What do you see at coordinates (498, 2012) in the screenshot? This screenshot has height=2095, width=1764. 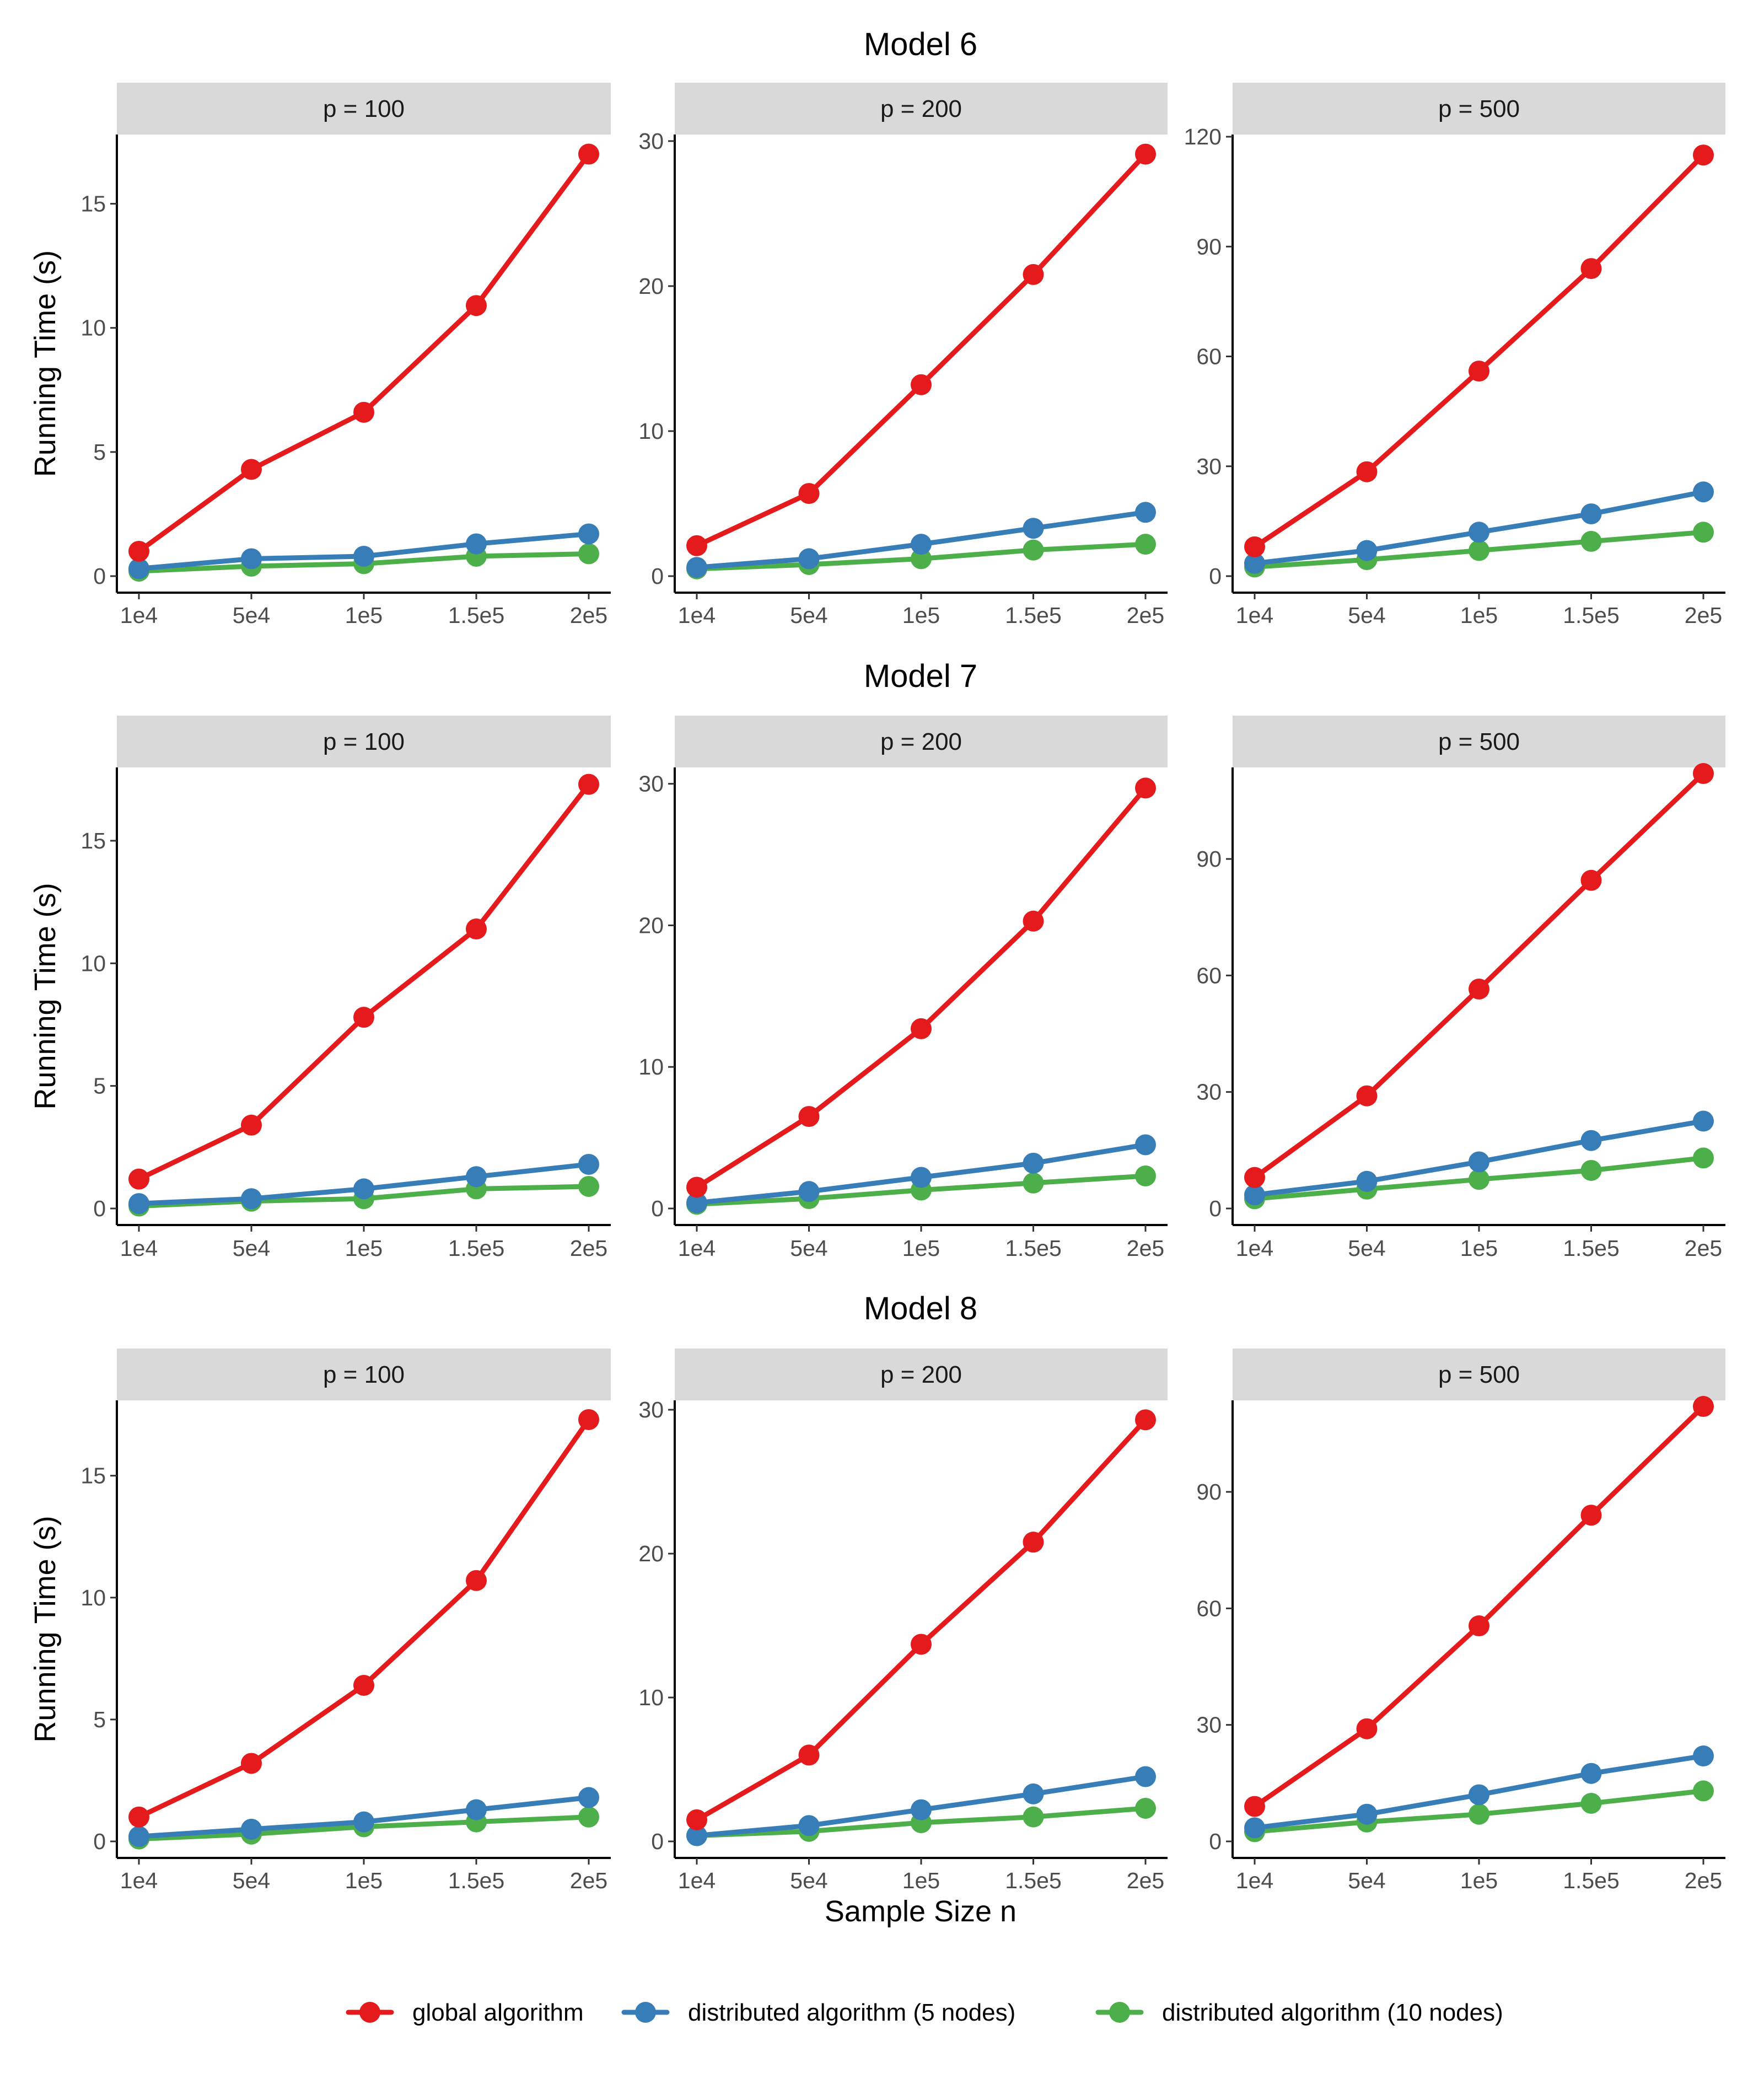 I see `legend-label: global algorithm` at bounding box center [498, 2012].